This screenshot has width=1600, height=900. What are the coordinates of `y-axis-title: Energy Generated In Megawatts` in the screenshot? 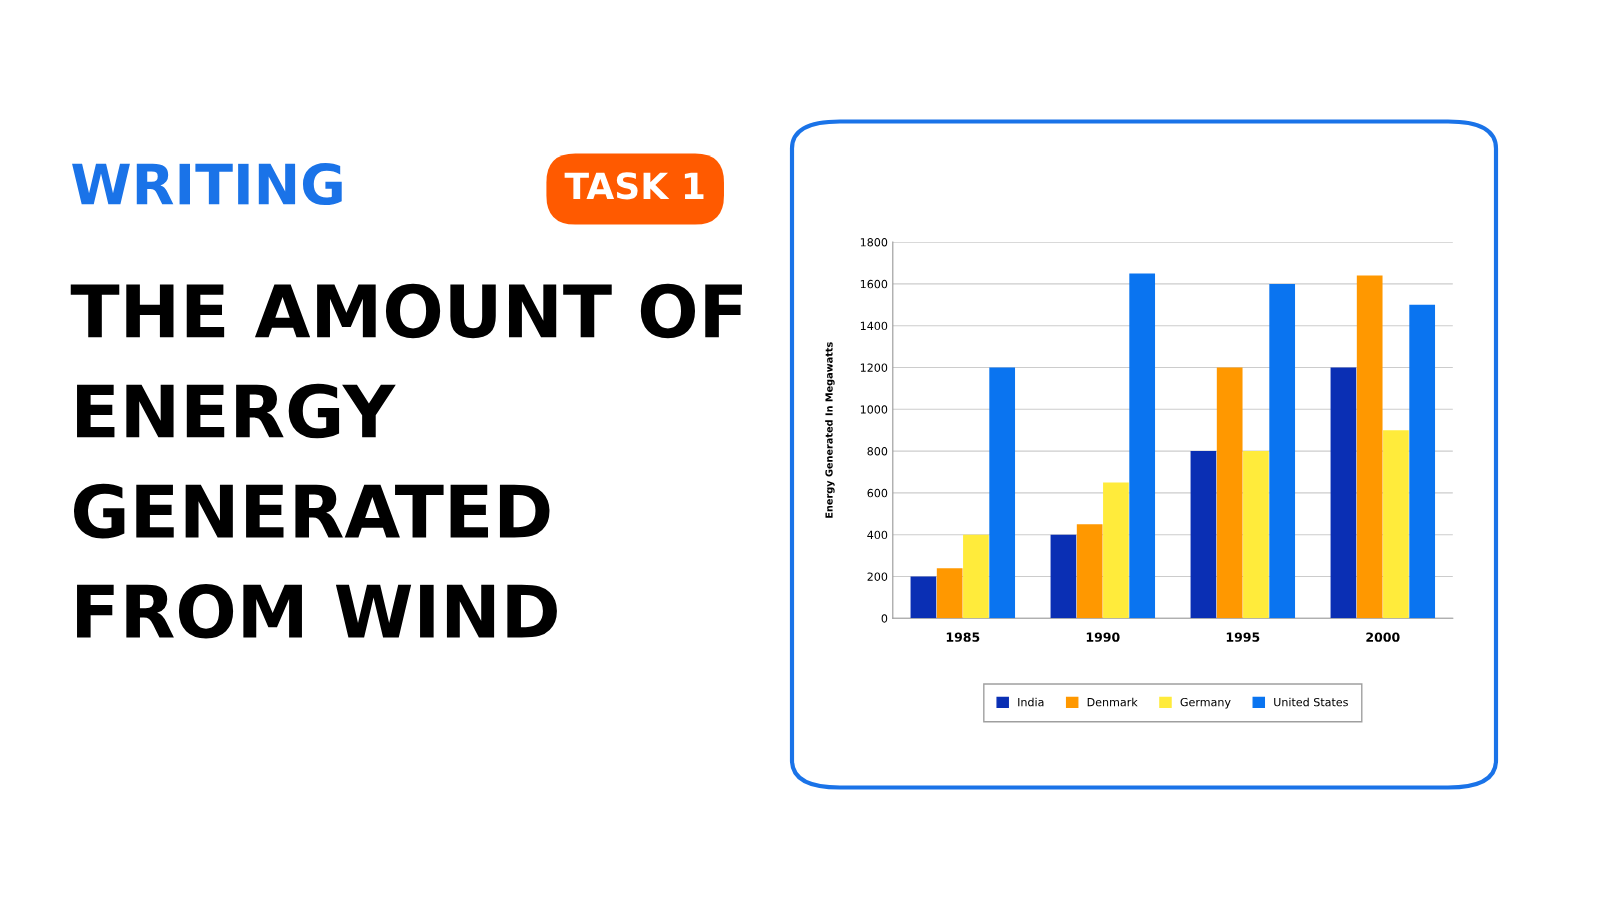 It's located at (830, 430).